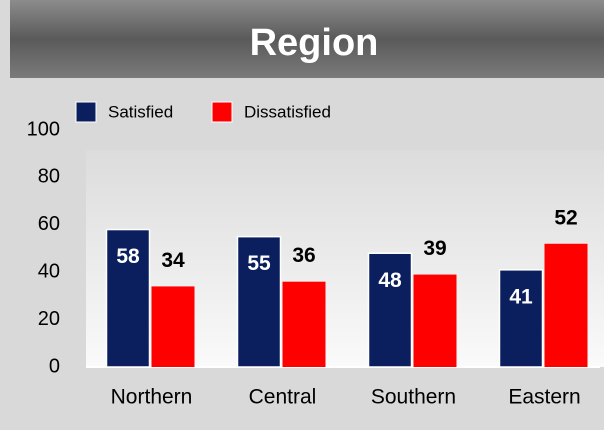  What do you see at coordinates (434, 248) in the screenshot?
I see `value-label: 39` at bounding box center [434, 248].